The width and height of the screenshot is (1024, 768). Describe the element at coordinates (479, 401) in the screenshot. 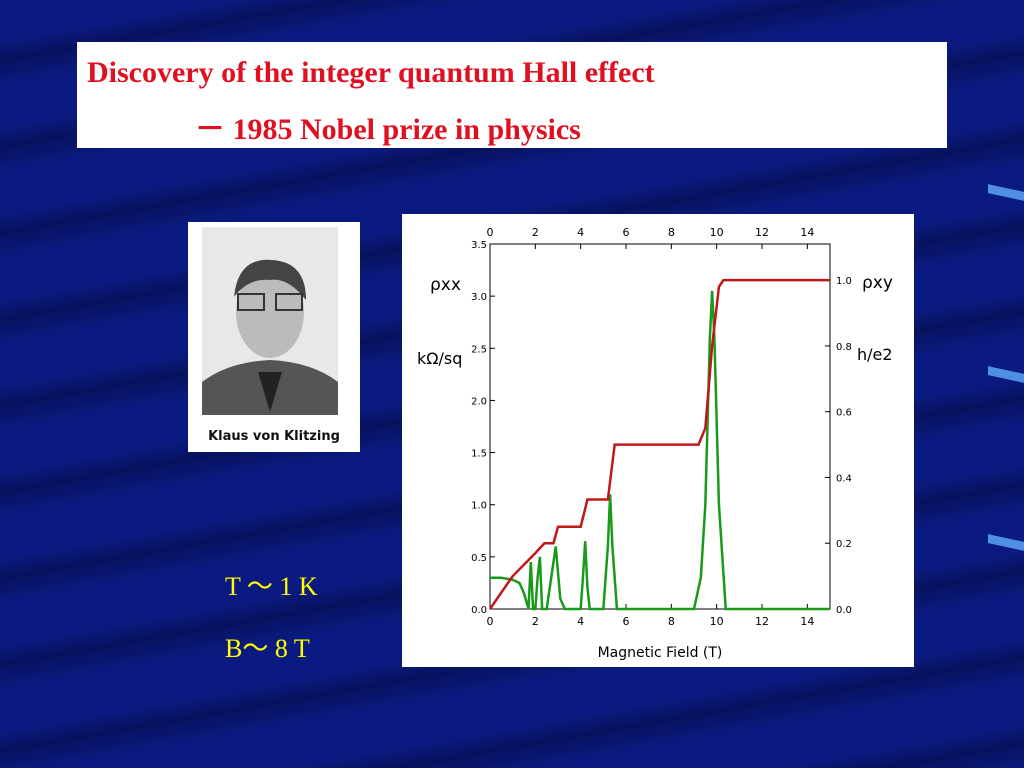

I see `y-tick-label: 2.0` at that location.